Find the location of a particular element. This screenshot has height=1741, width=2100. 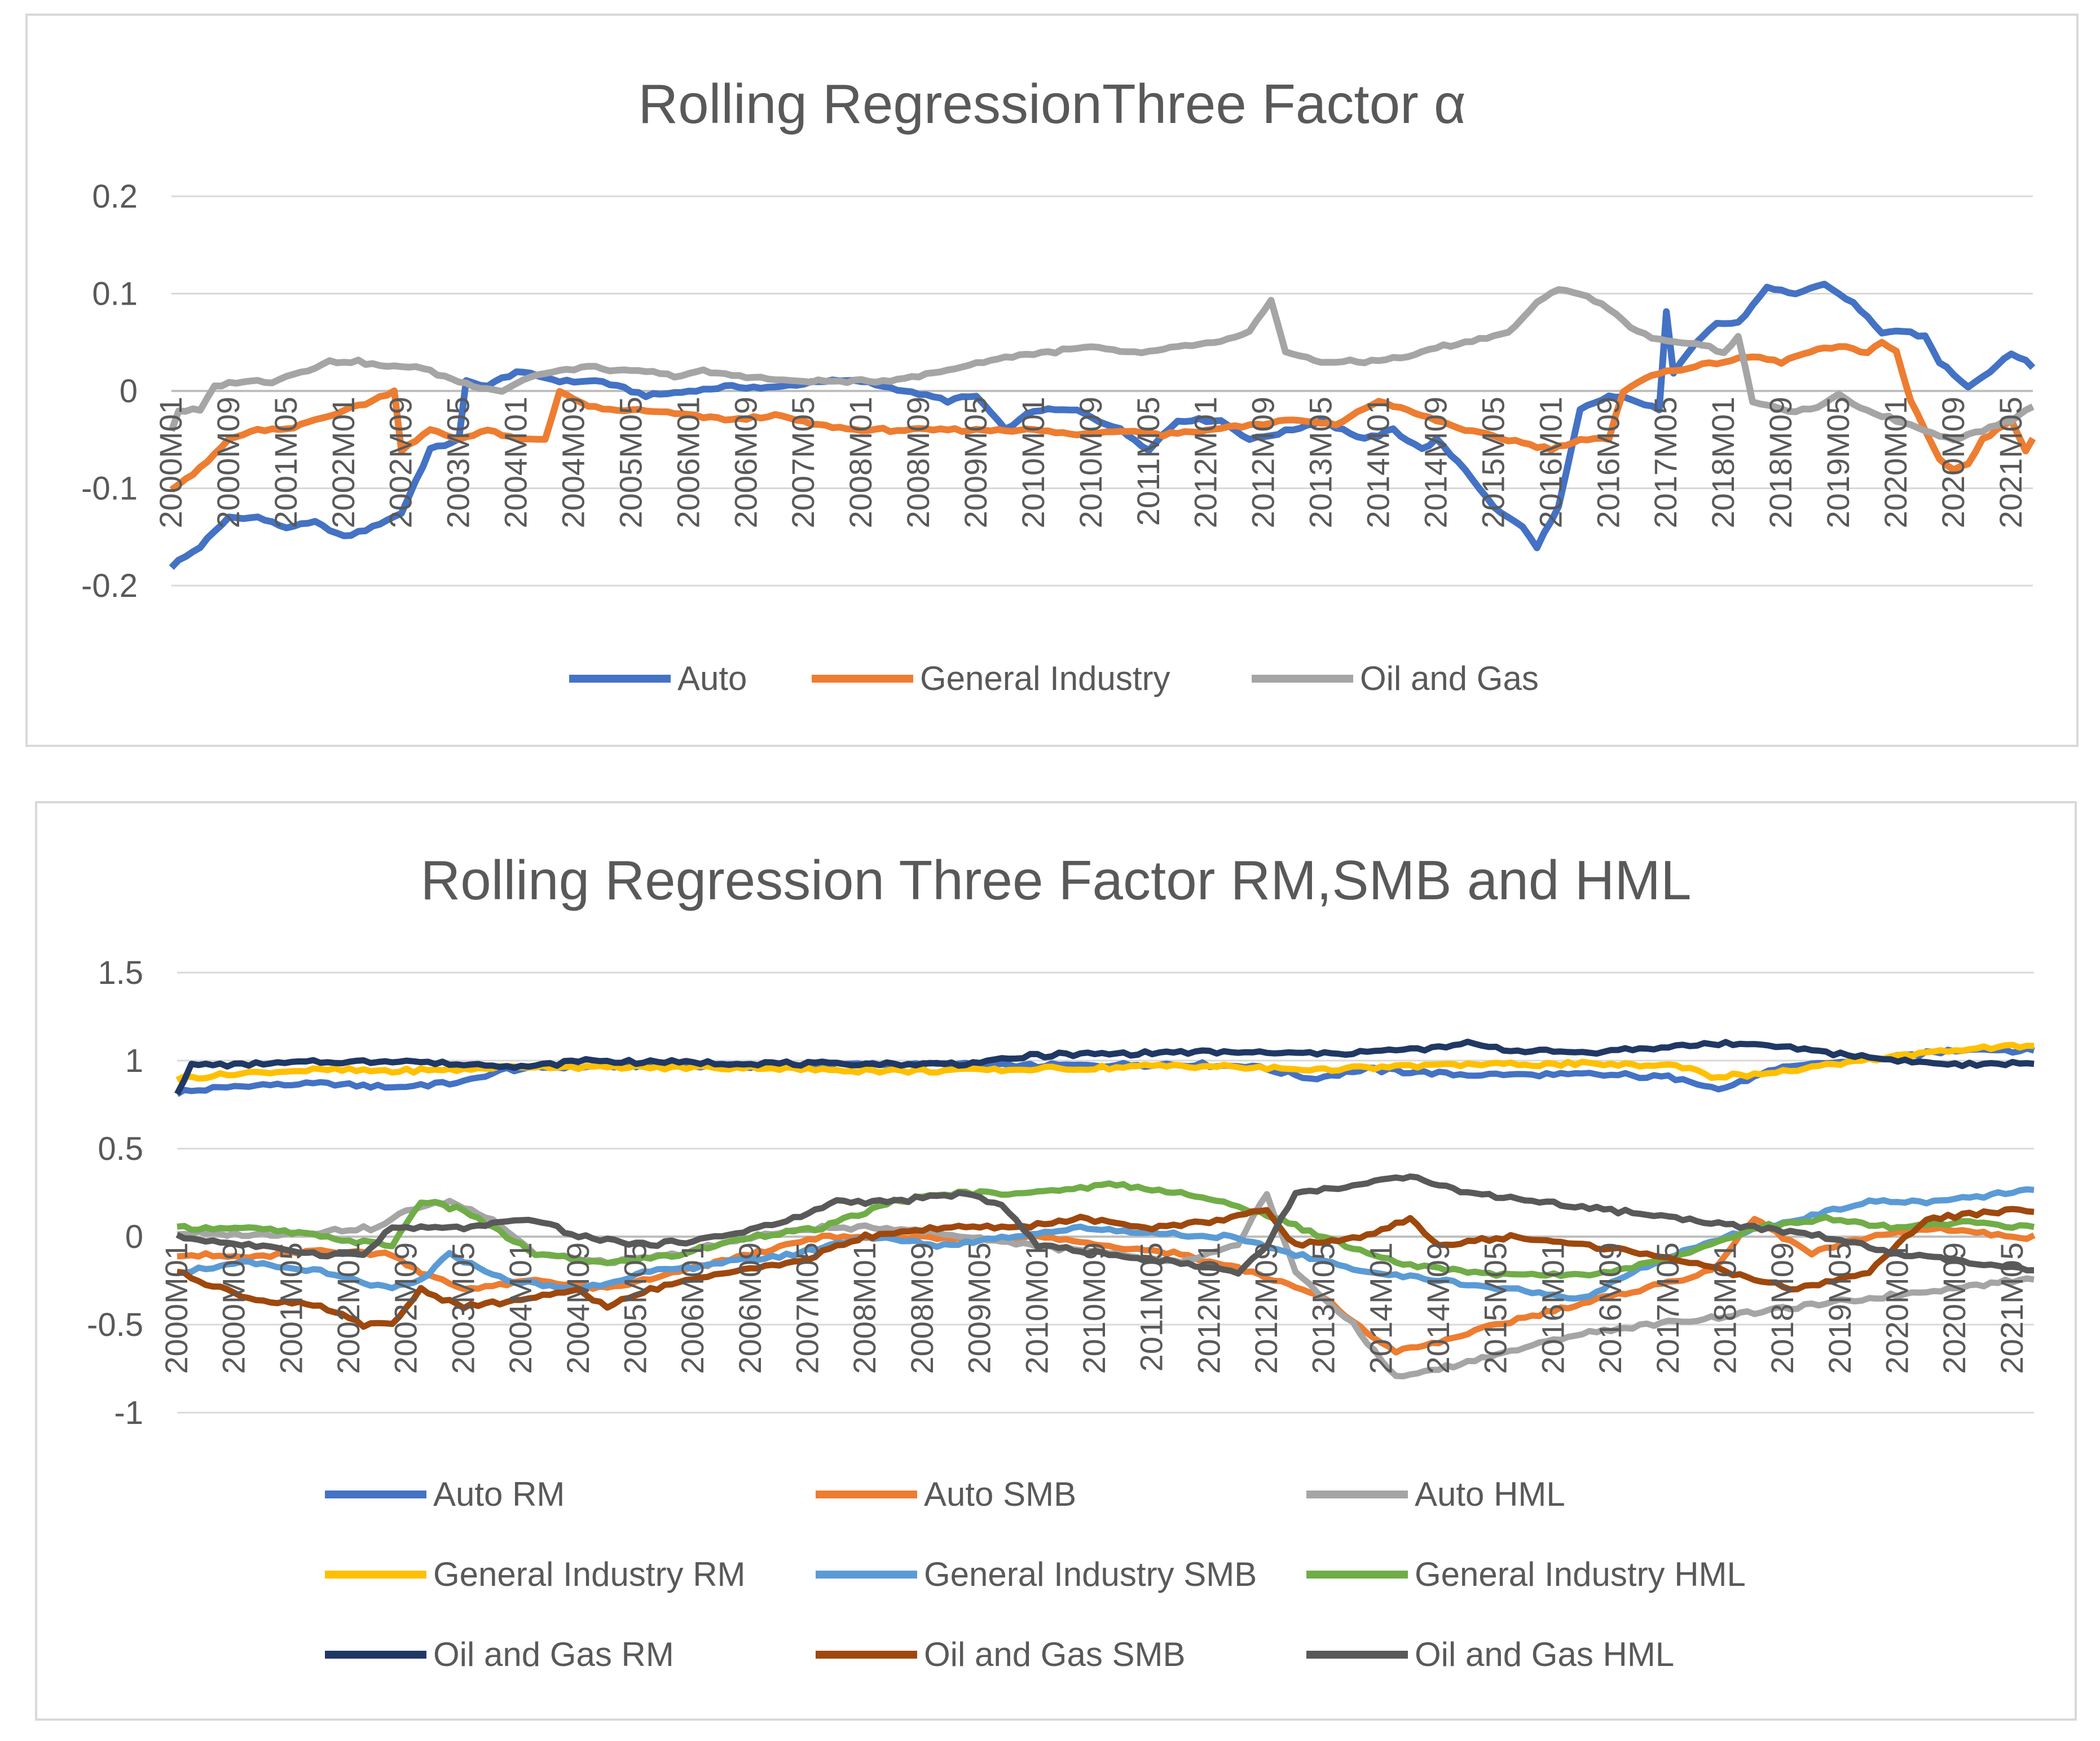

legend-item-og-smb: Oil and Gas SMB is located at coordinates (1001, 1654).